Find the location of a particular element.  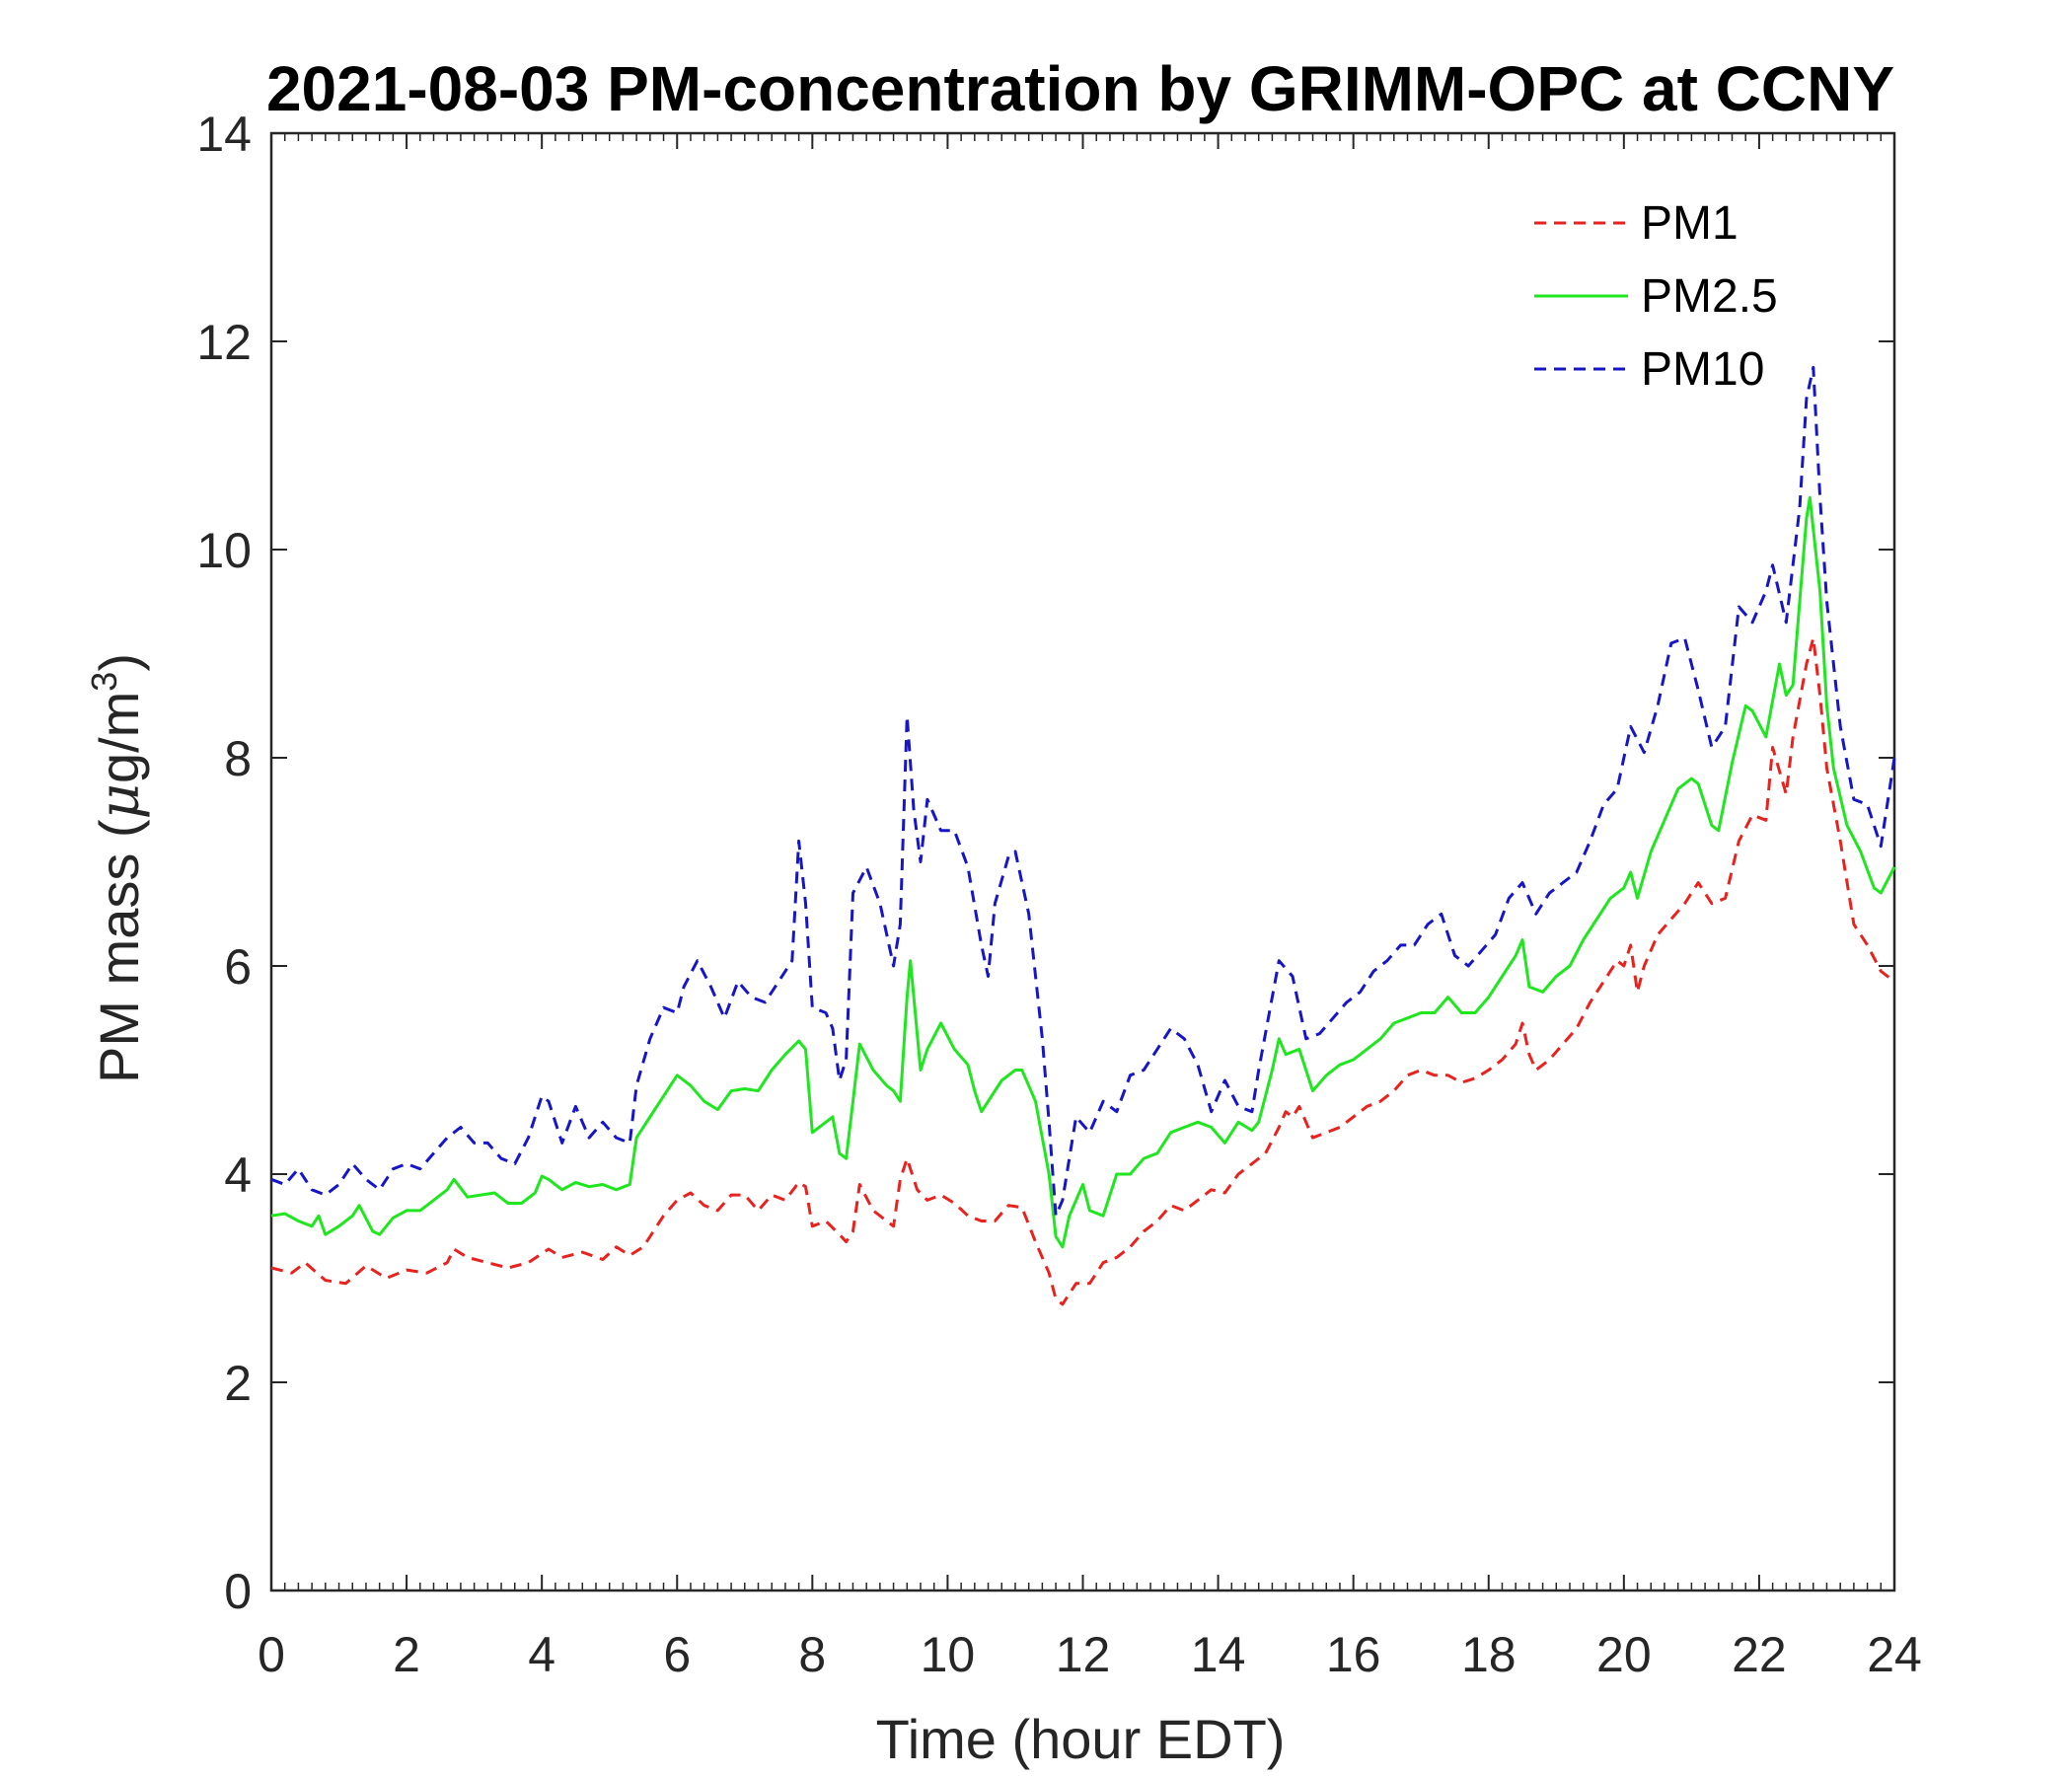

x-tick-label: 8 is located at coordinates (812, 1655).